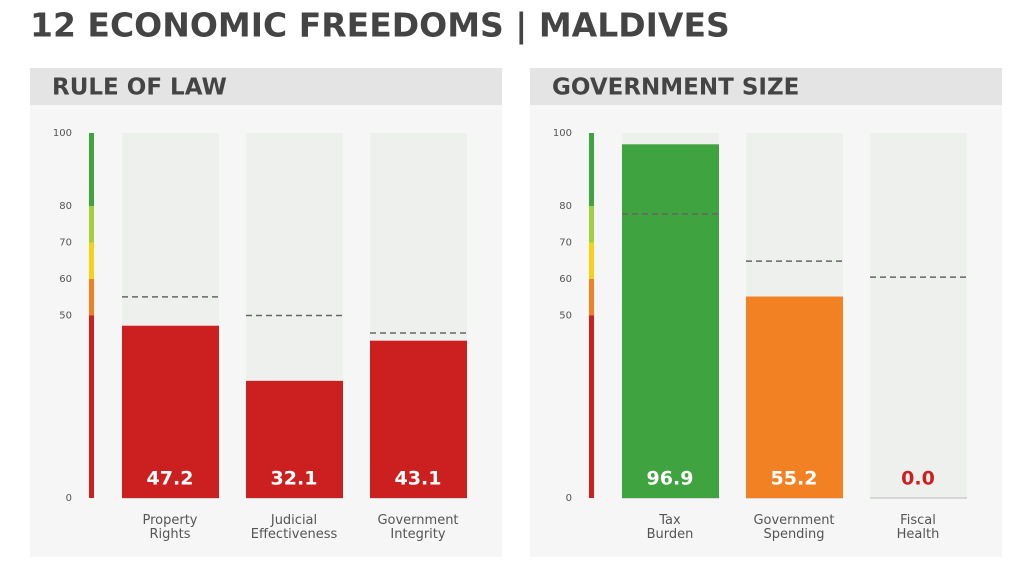 This screenshot has width=1024, height=577. What do you see at coordinates (675, 88) in the screenshot?
I see `panel-title: GOVERNMENT SIZE` at bounding box center [675, 88].